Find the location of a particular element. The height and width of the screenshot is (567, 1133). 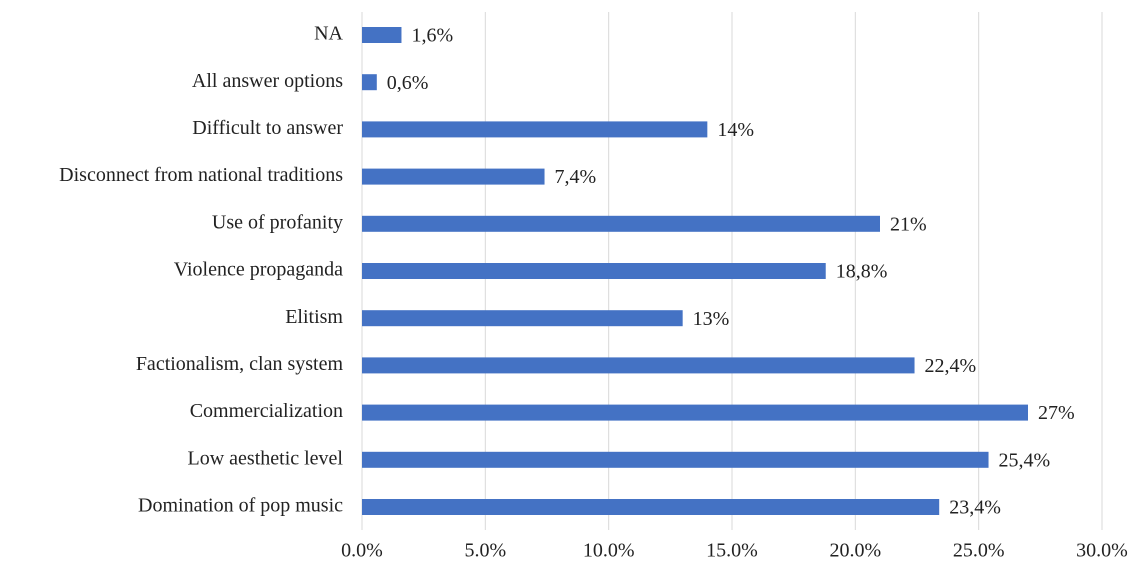

value-label: 1,6% is located at coordinates (432, 36).